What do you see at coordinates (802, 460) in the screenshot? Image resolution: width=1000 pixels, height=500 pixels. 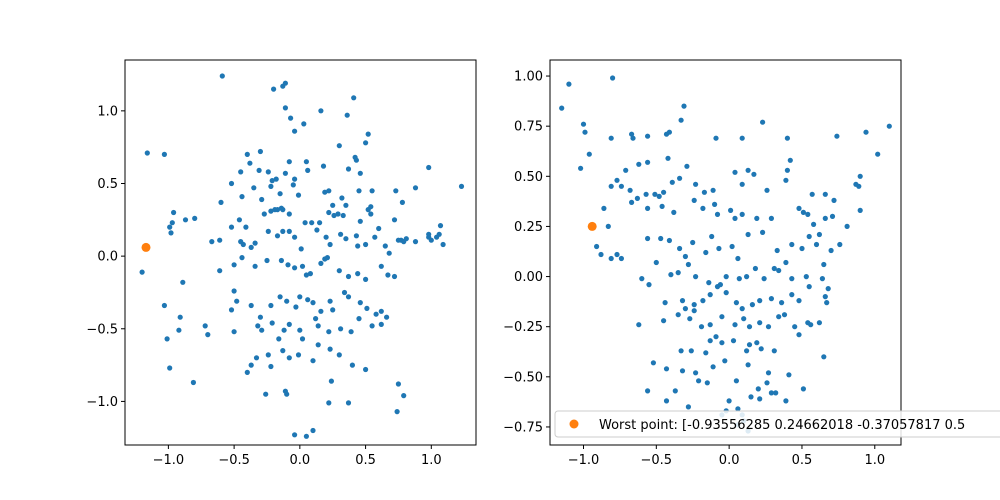 I see `right-x-tick-label: 0.5` at bounding box center [802, 460].